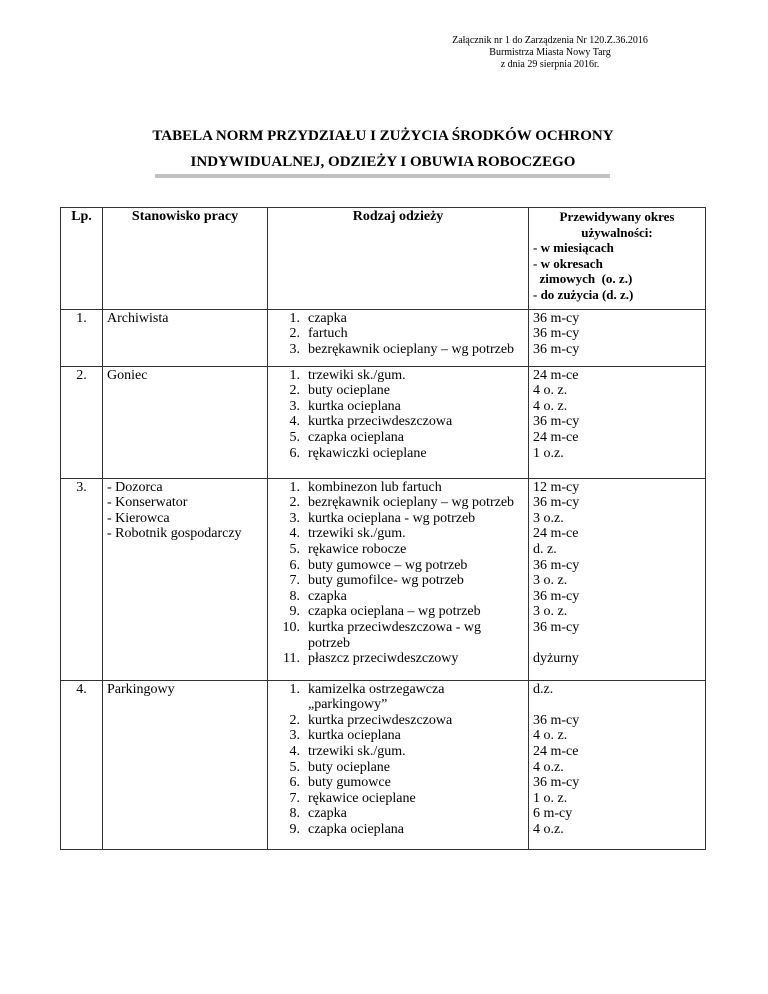 This screenshot has width=768, height=994. I want to click on period-value: 1 o. z., so click(550, 798).